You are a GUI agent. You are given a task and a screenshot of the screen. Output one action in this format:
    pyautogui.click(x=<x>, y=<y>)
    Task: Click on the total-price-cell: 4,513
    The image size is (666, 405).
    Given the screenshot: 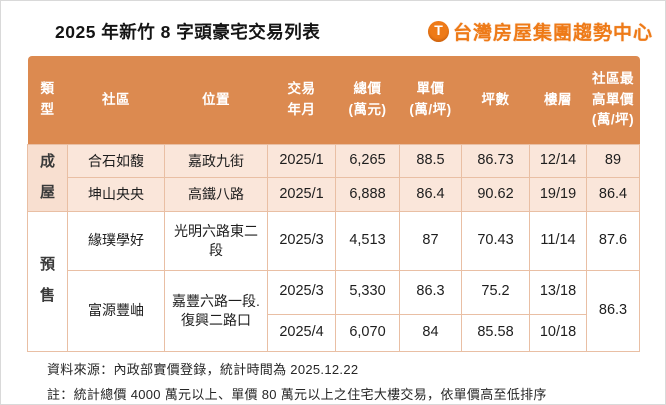 What is the action you would take?
    pyautogui.click(x=367, y=240)
    